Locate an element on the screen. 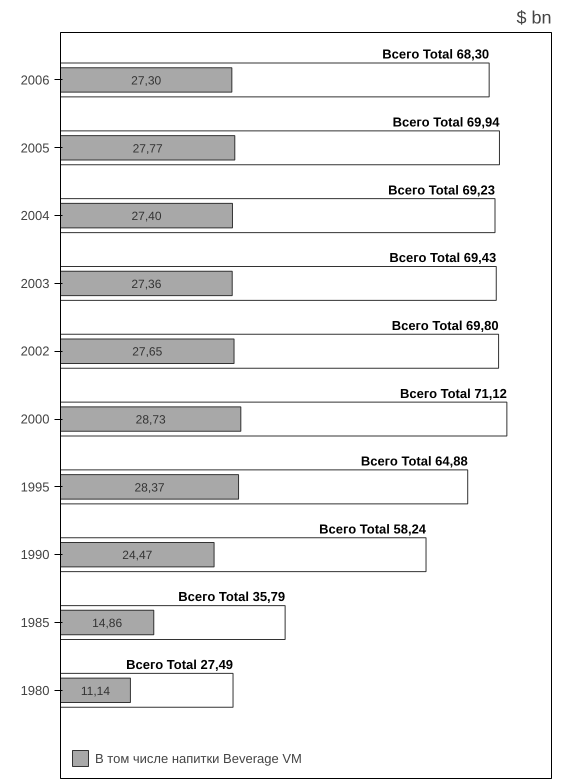 The image size is (571, 783). data-label: 14,86 is located at coordinates (107, 623).